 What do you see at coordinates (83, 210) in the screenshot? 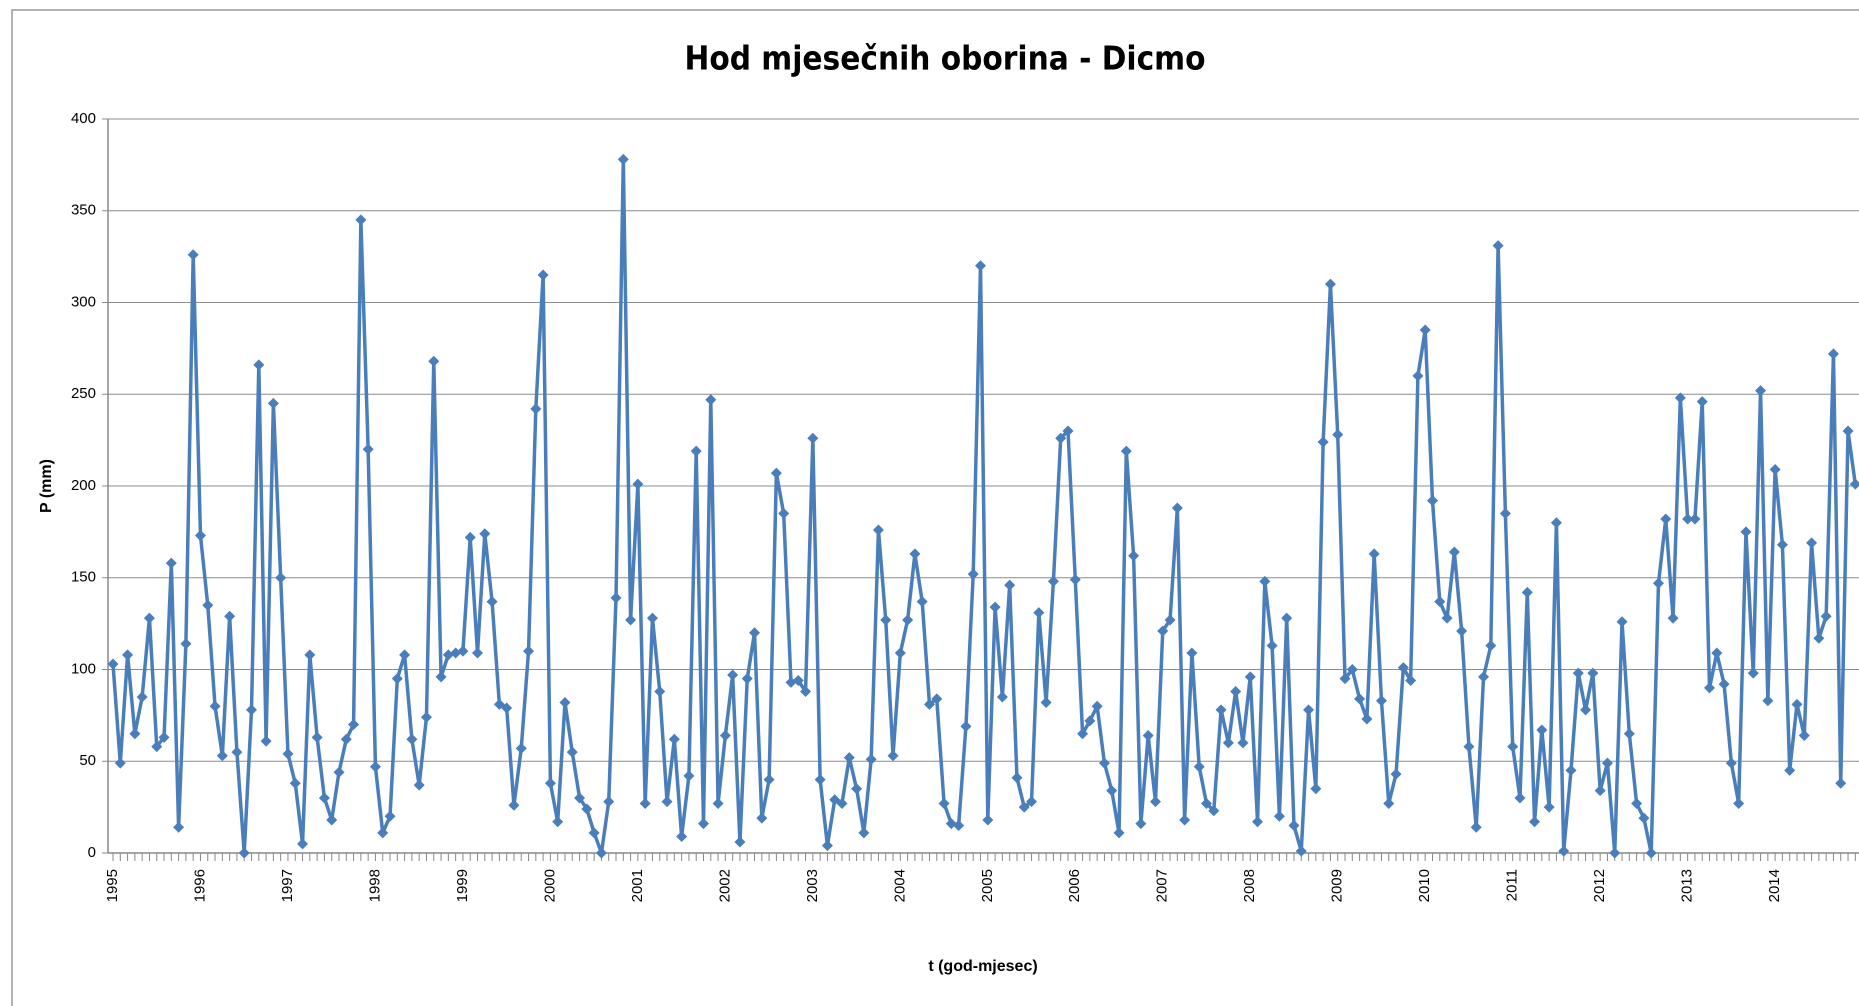
I see `y-tick-label: 350` at bounding box center [83, 210].